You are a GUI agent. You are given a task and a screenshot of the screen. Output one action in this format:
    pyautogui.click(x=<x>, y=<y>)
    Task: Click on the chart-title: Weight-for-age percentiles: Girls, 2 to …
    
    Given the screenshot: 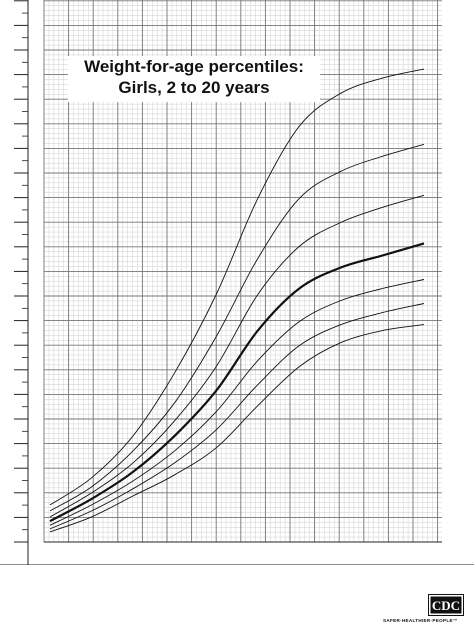 What is the action you would take?
    pyautogui.click(x=194, y=79)
    